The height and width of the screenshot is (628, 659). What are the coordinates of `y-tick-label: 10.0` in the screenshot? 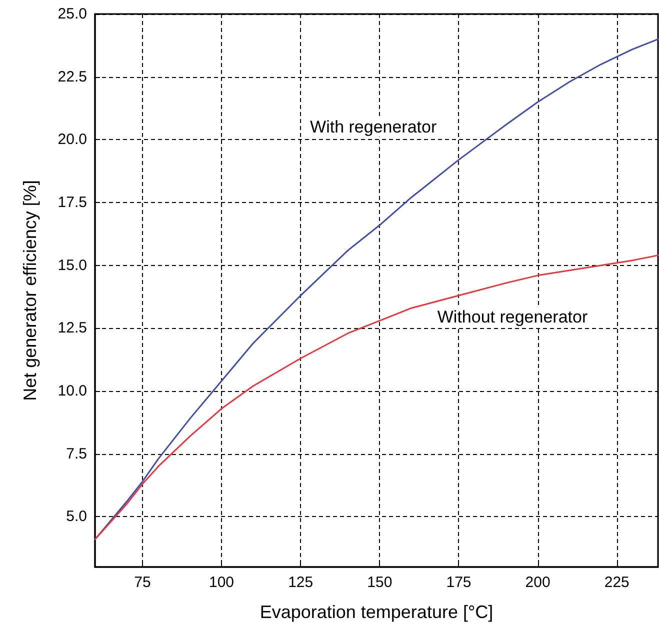 It's located at (72, 391).